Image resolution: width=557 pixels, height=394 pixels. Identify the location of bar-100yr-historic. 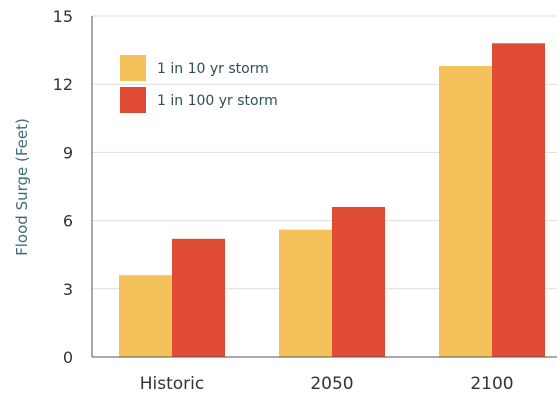
(198, 297).